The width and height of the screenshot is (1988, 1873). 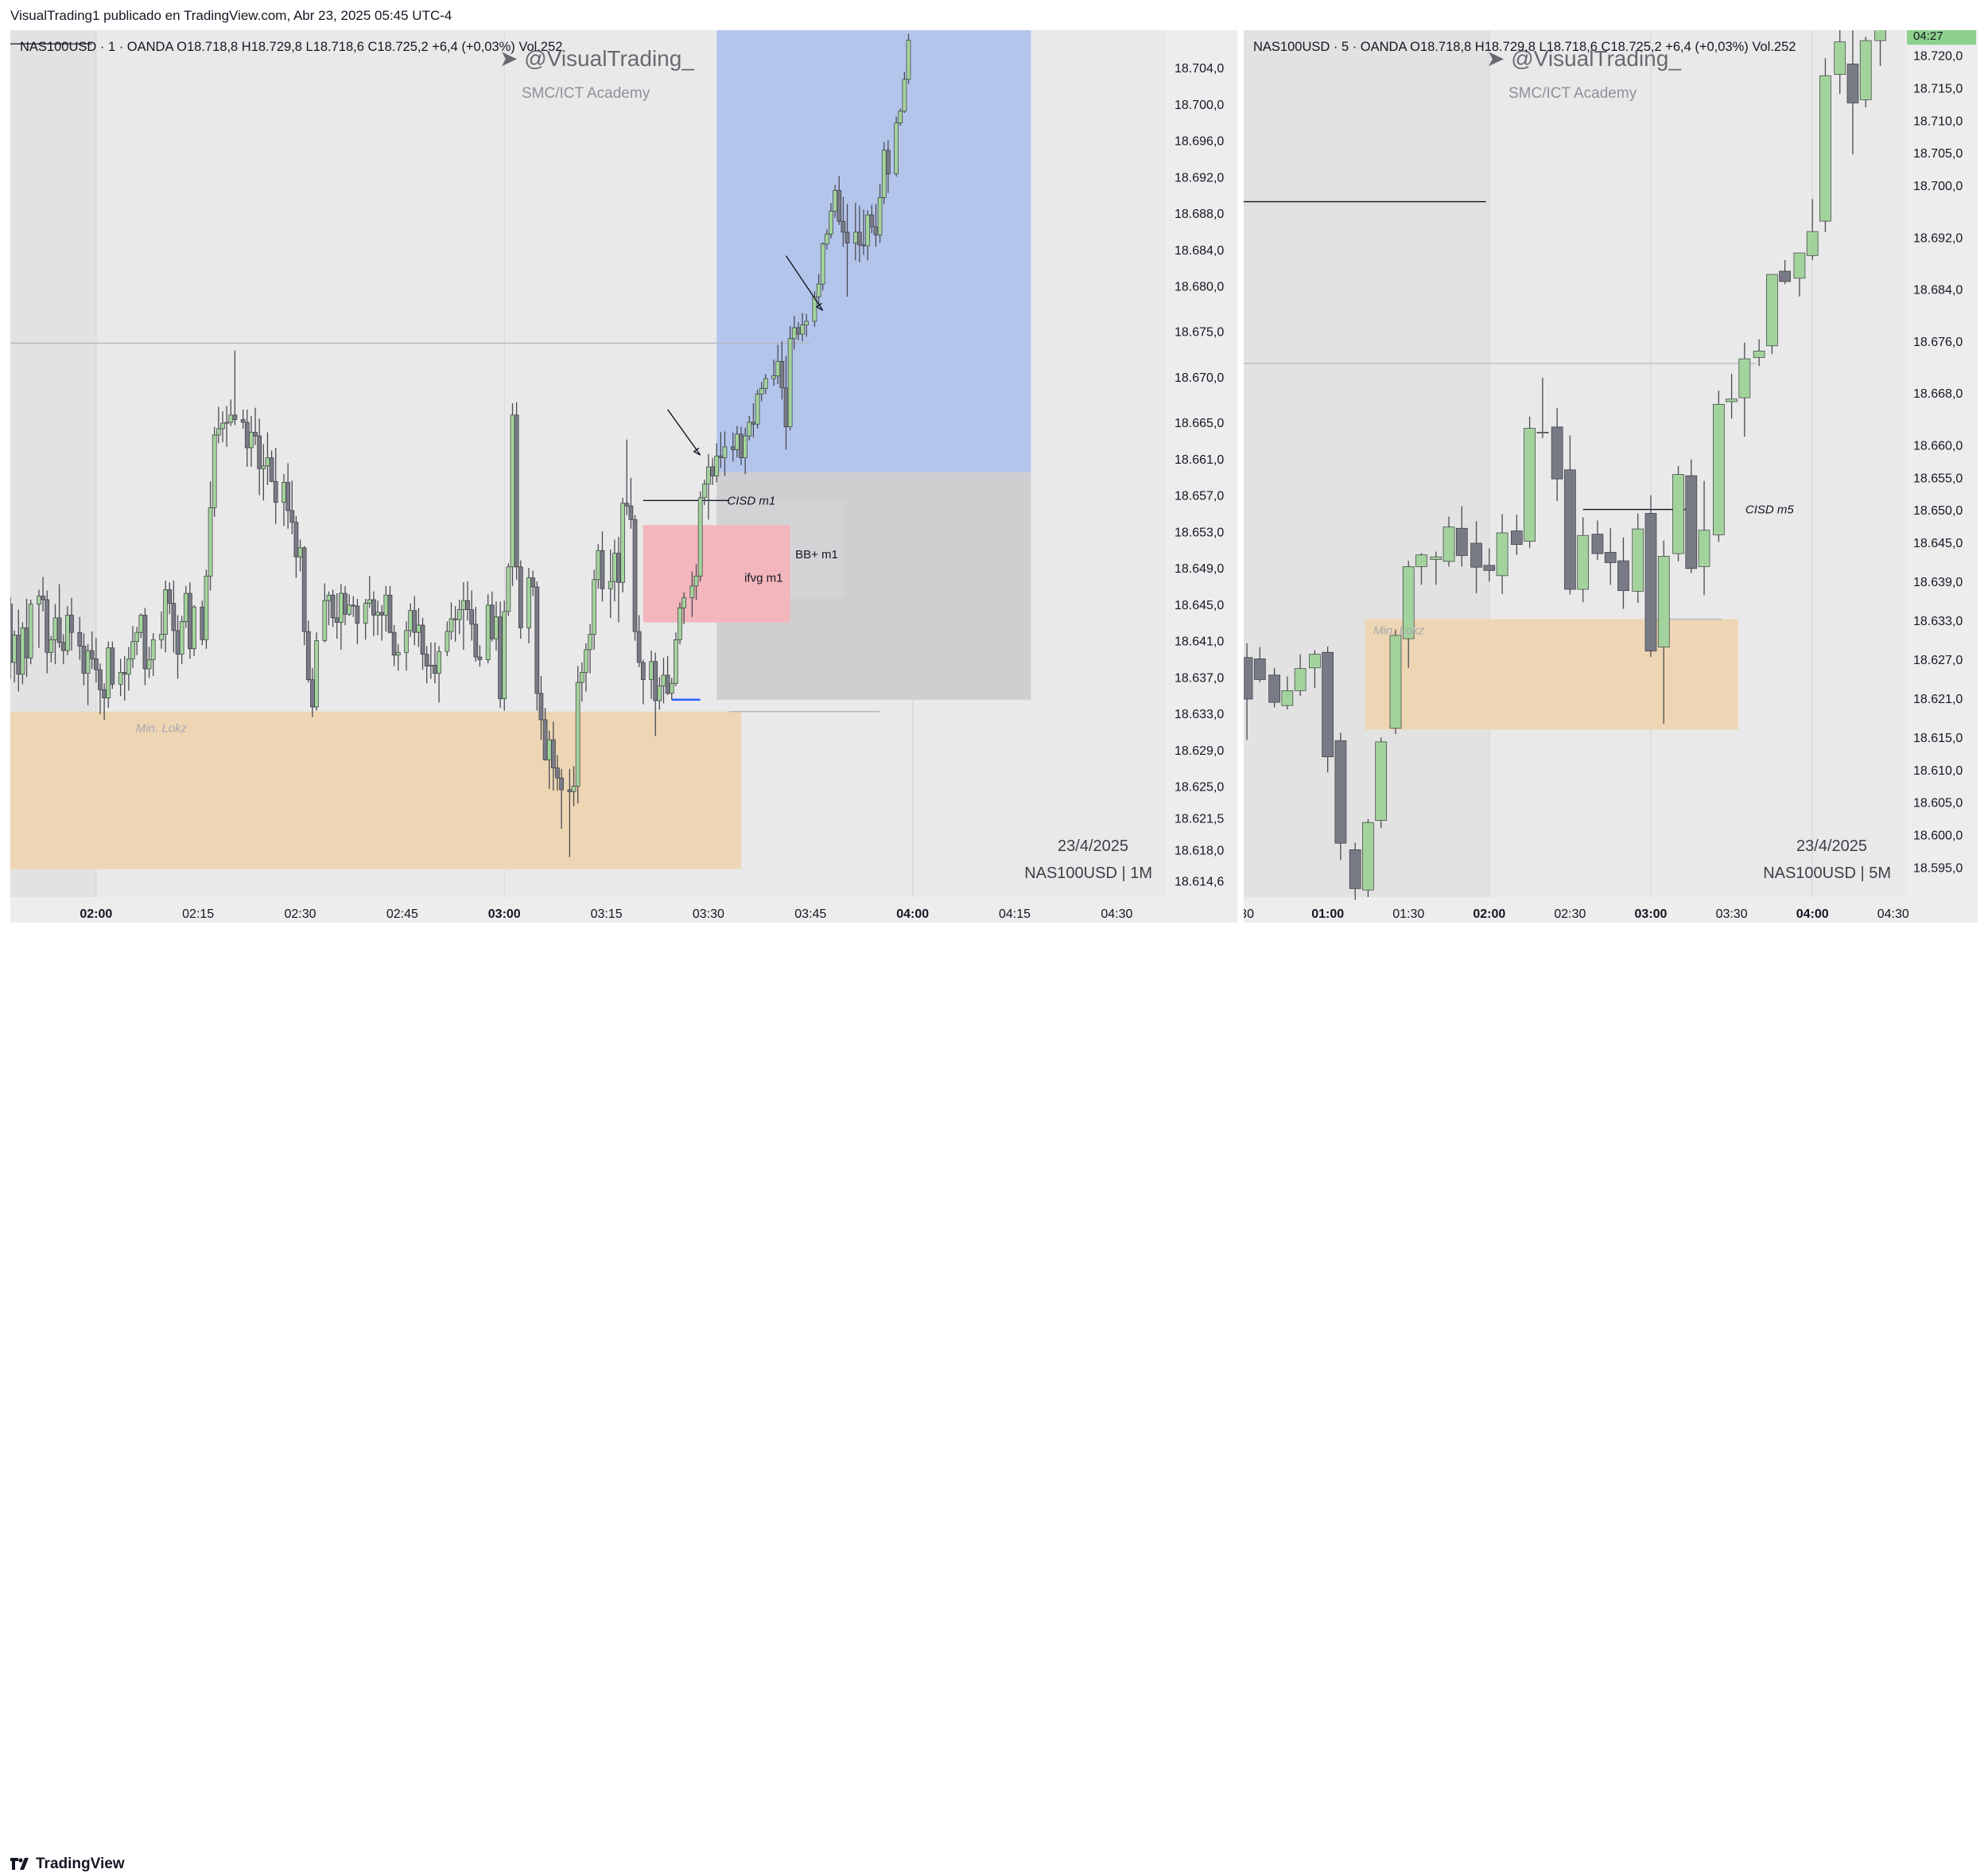 I want to click on annotation-arrow, so click(x=804, y=283).